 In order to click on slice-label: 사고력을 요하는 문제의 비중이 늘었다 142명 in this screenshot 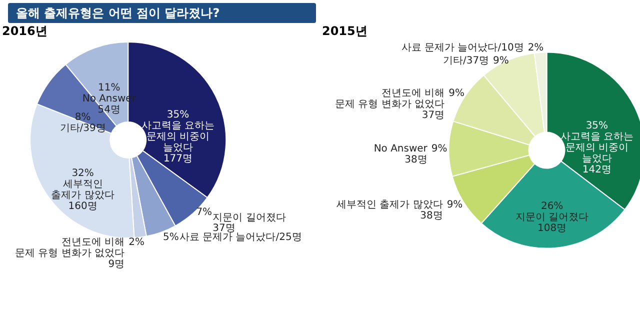, I will do `click(597, 153)`.